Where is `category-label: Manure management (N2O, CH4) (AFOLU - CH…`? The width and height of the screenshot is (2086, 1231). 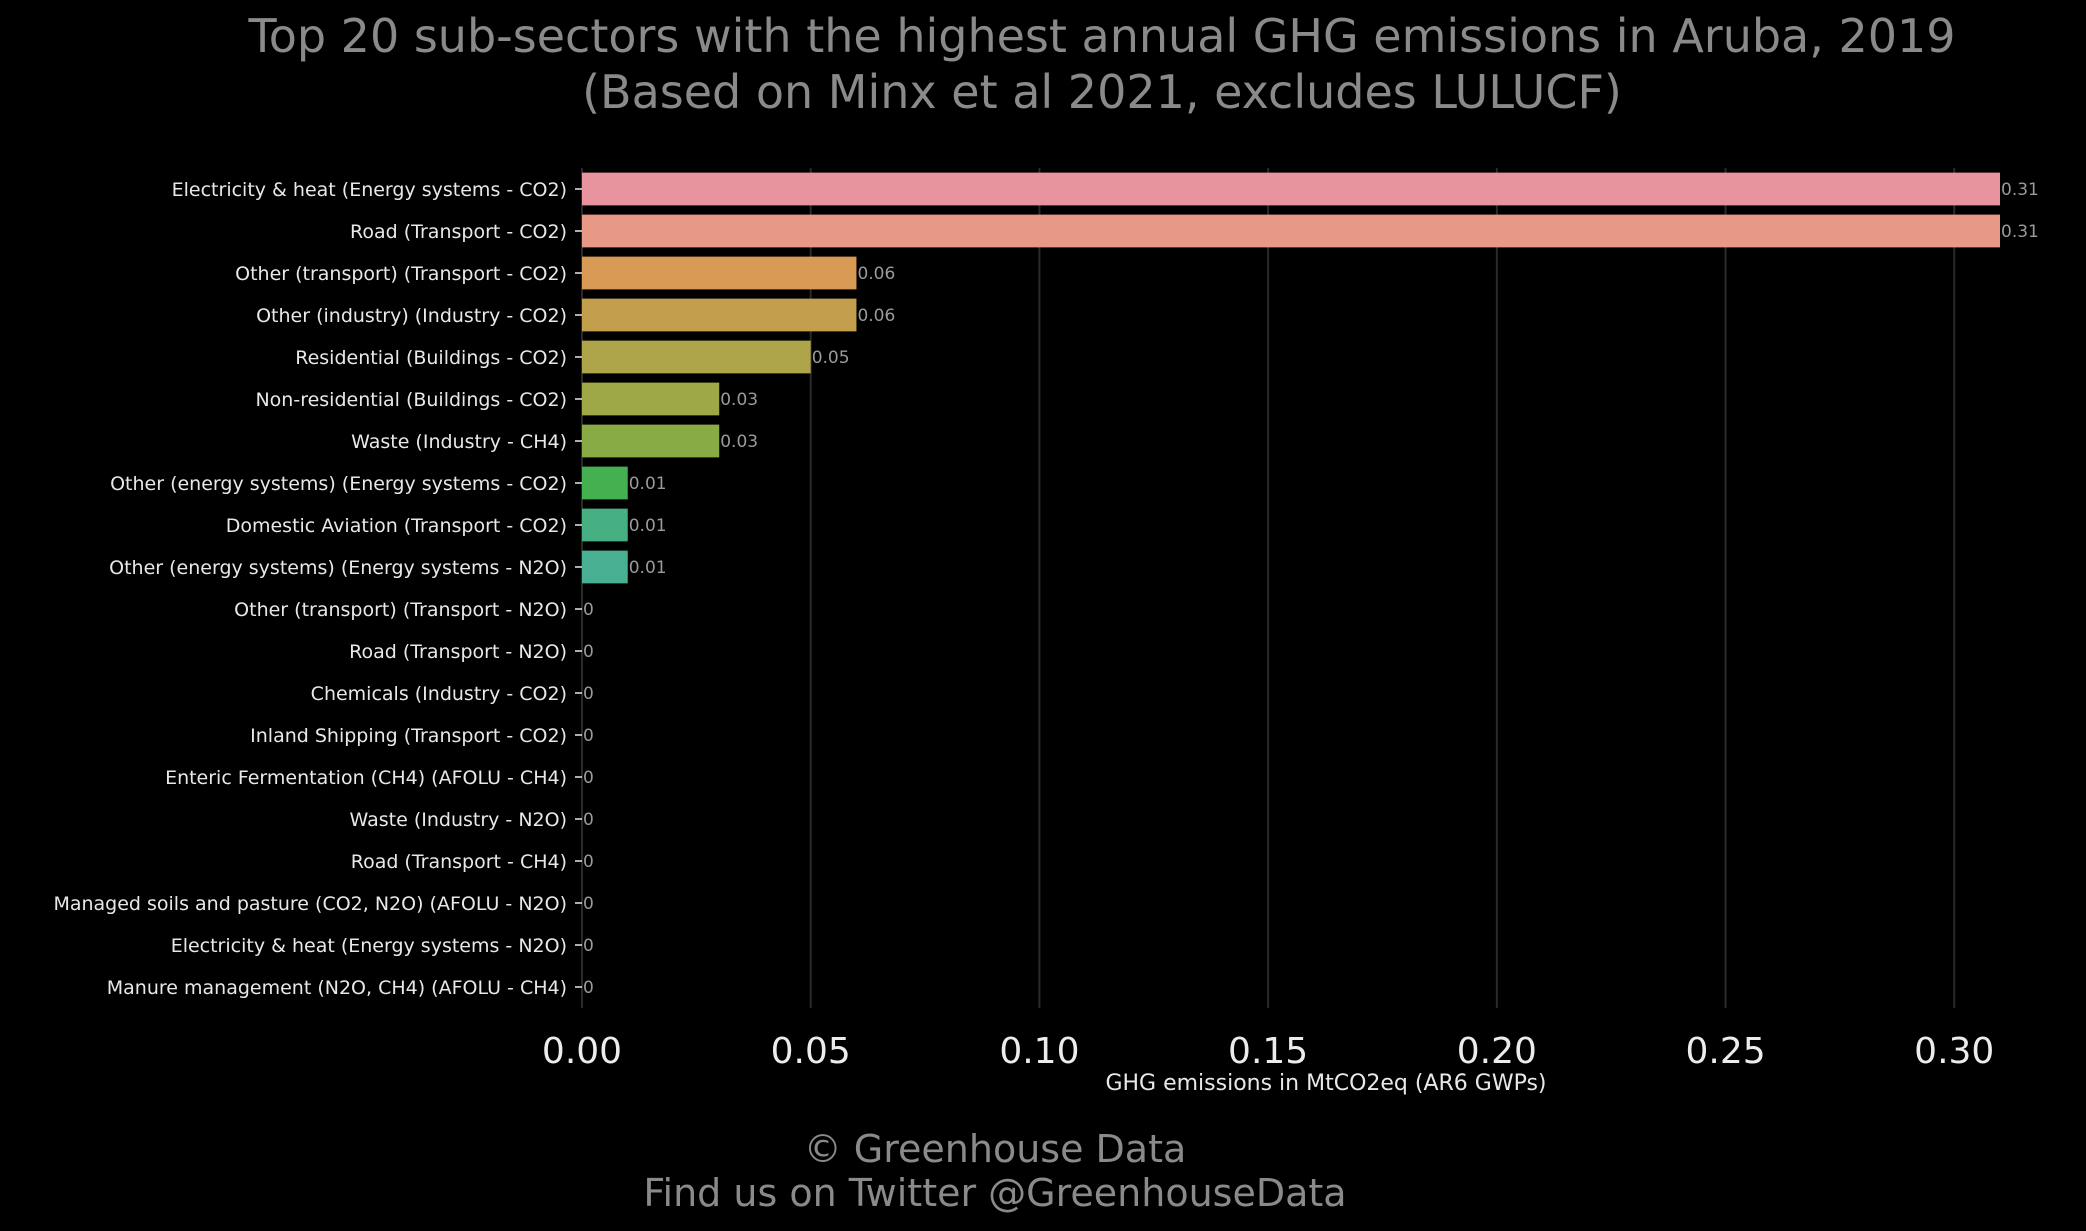
category-label: Manure management (N2O, CH4) (AFOLU - CH… is located at coordinates (337, 988).